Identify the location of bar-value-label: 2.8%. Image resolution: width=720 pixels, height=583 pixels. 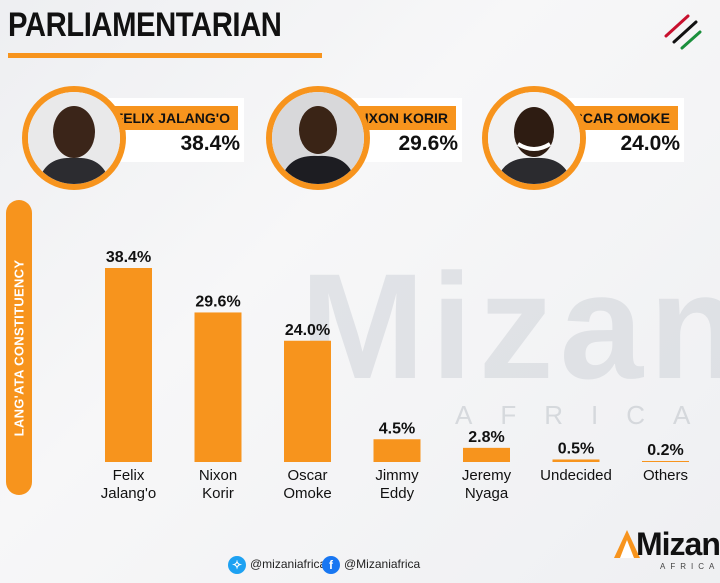
(486, 437).